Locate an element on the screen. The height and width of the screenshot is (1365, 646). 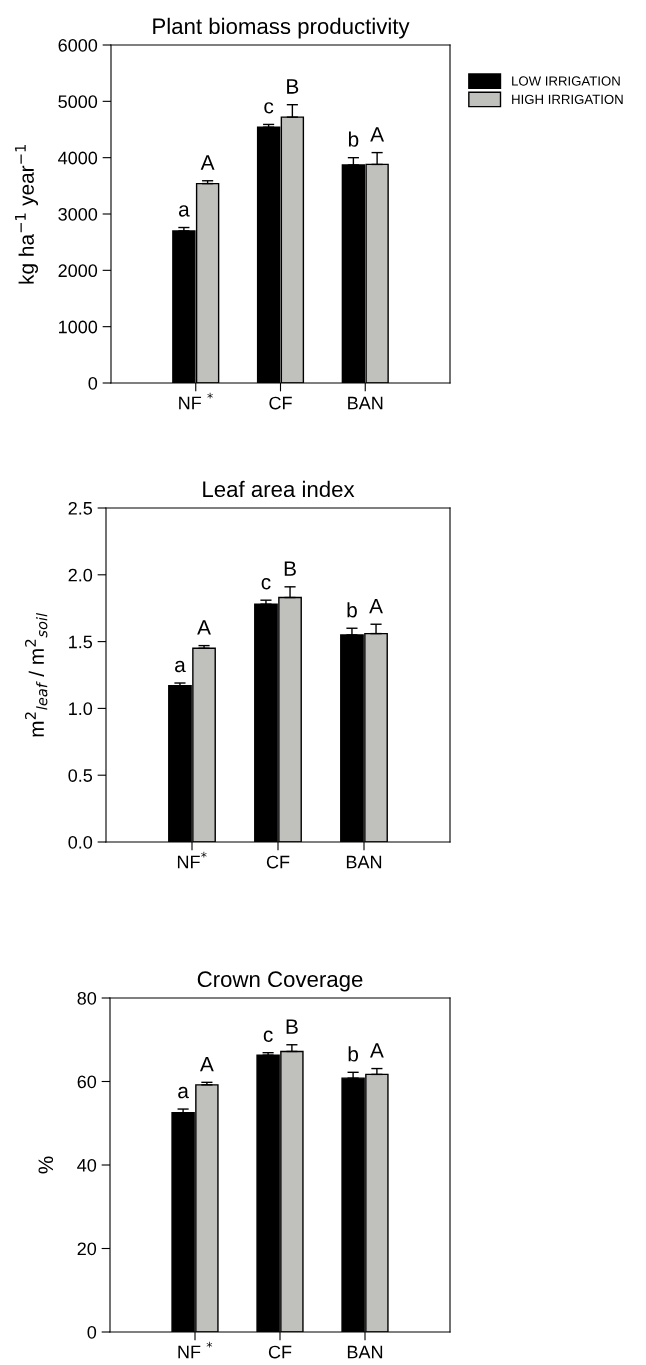
y-tick-label: 4000 is located at coordinates (78, 158).